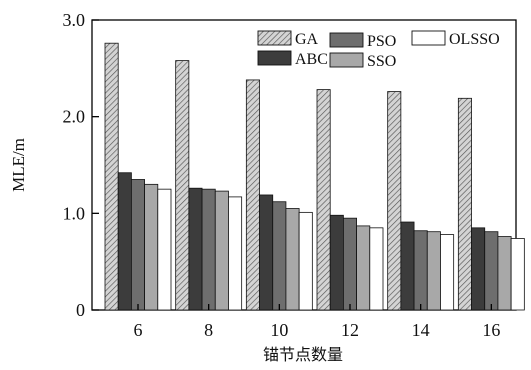  Describe the element at coordinates (81, 165) in the screenshot. I see `y-axis-ticks: 0 1.0 2.0 3.0` at that location.